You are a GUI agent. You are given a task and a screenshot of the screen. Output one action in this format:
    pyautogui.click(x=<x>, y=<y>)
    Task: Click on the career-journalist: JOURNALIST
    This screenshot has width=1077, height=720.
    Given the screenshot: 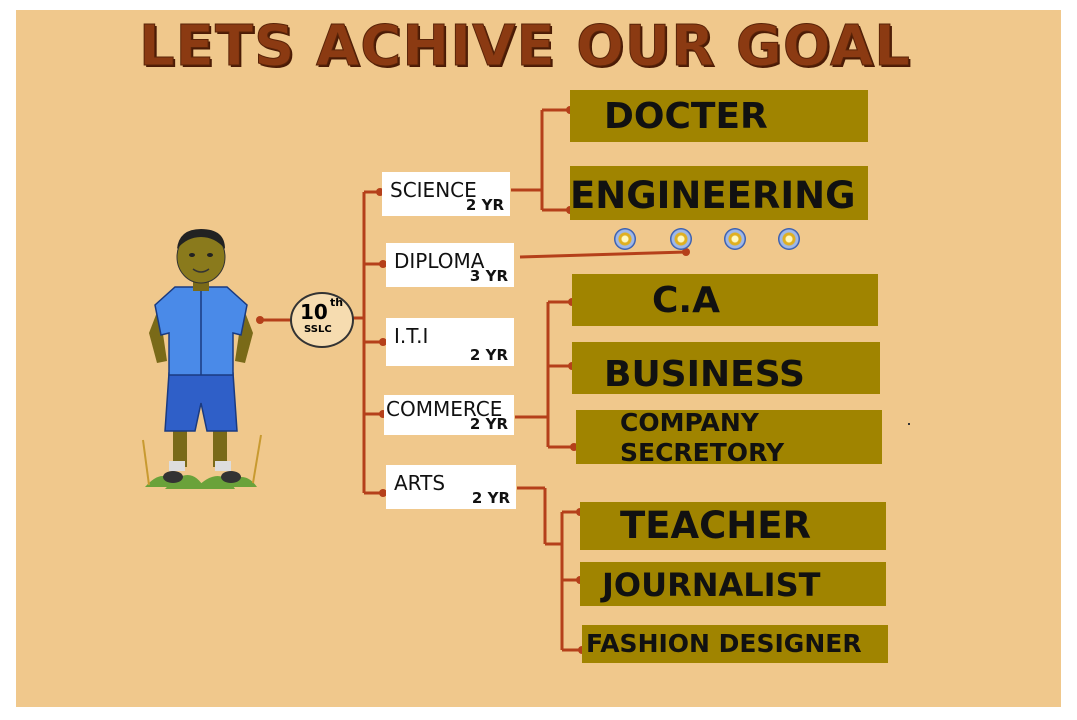 What is the action you would take?
    pyautogui.click(x=733, y=584)
    